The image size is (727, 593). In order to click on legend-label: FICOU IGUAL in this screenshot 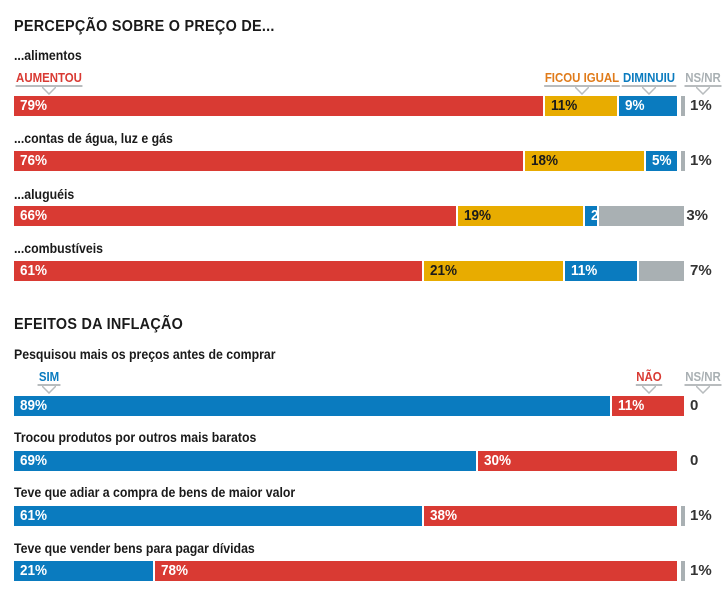, I will do `click(581, 78)`.